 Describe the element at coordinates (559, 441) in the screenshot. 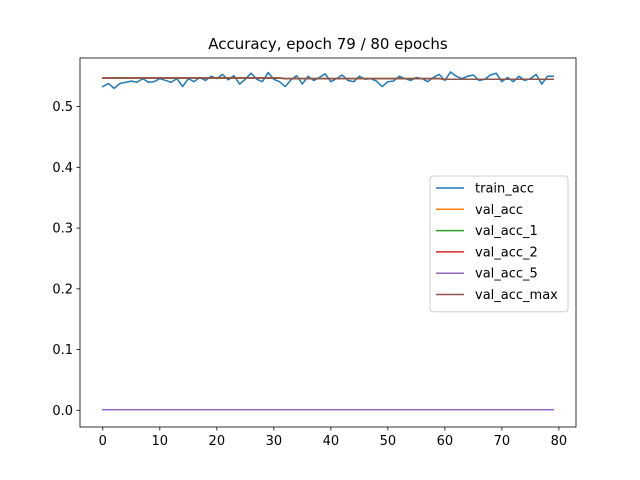

I see `x-tick-label: 80` at that location.